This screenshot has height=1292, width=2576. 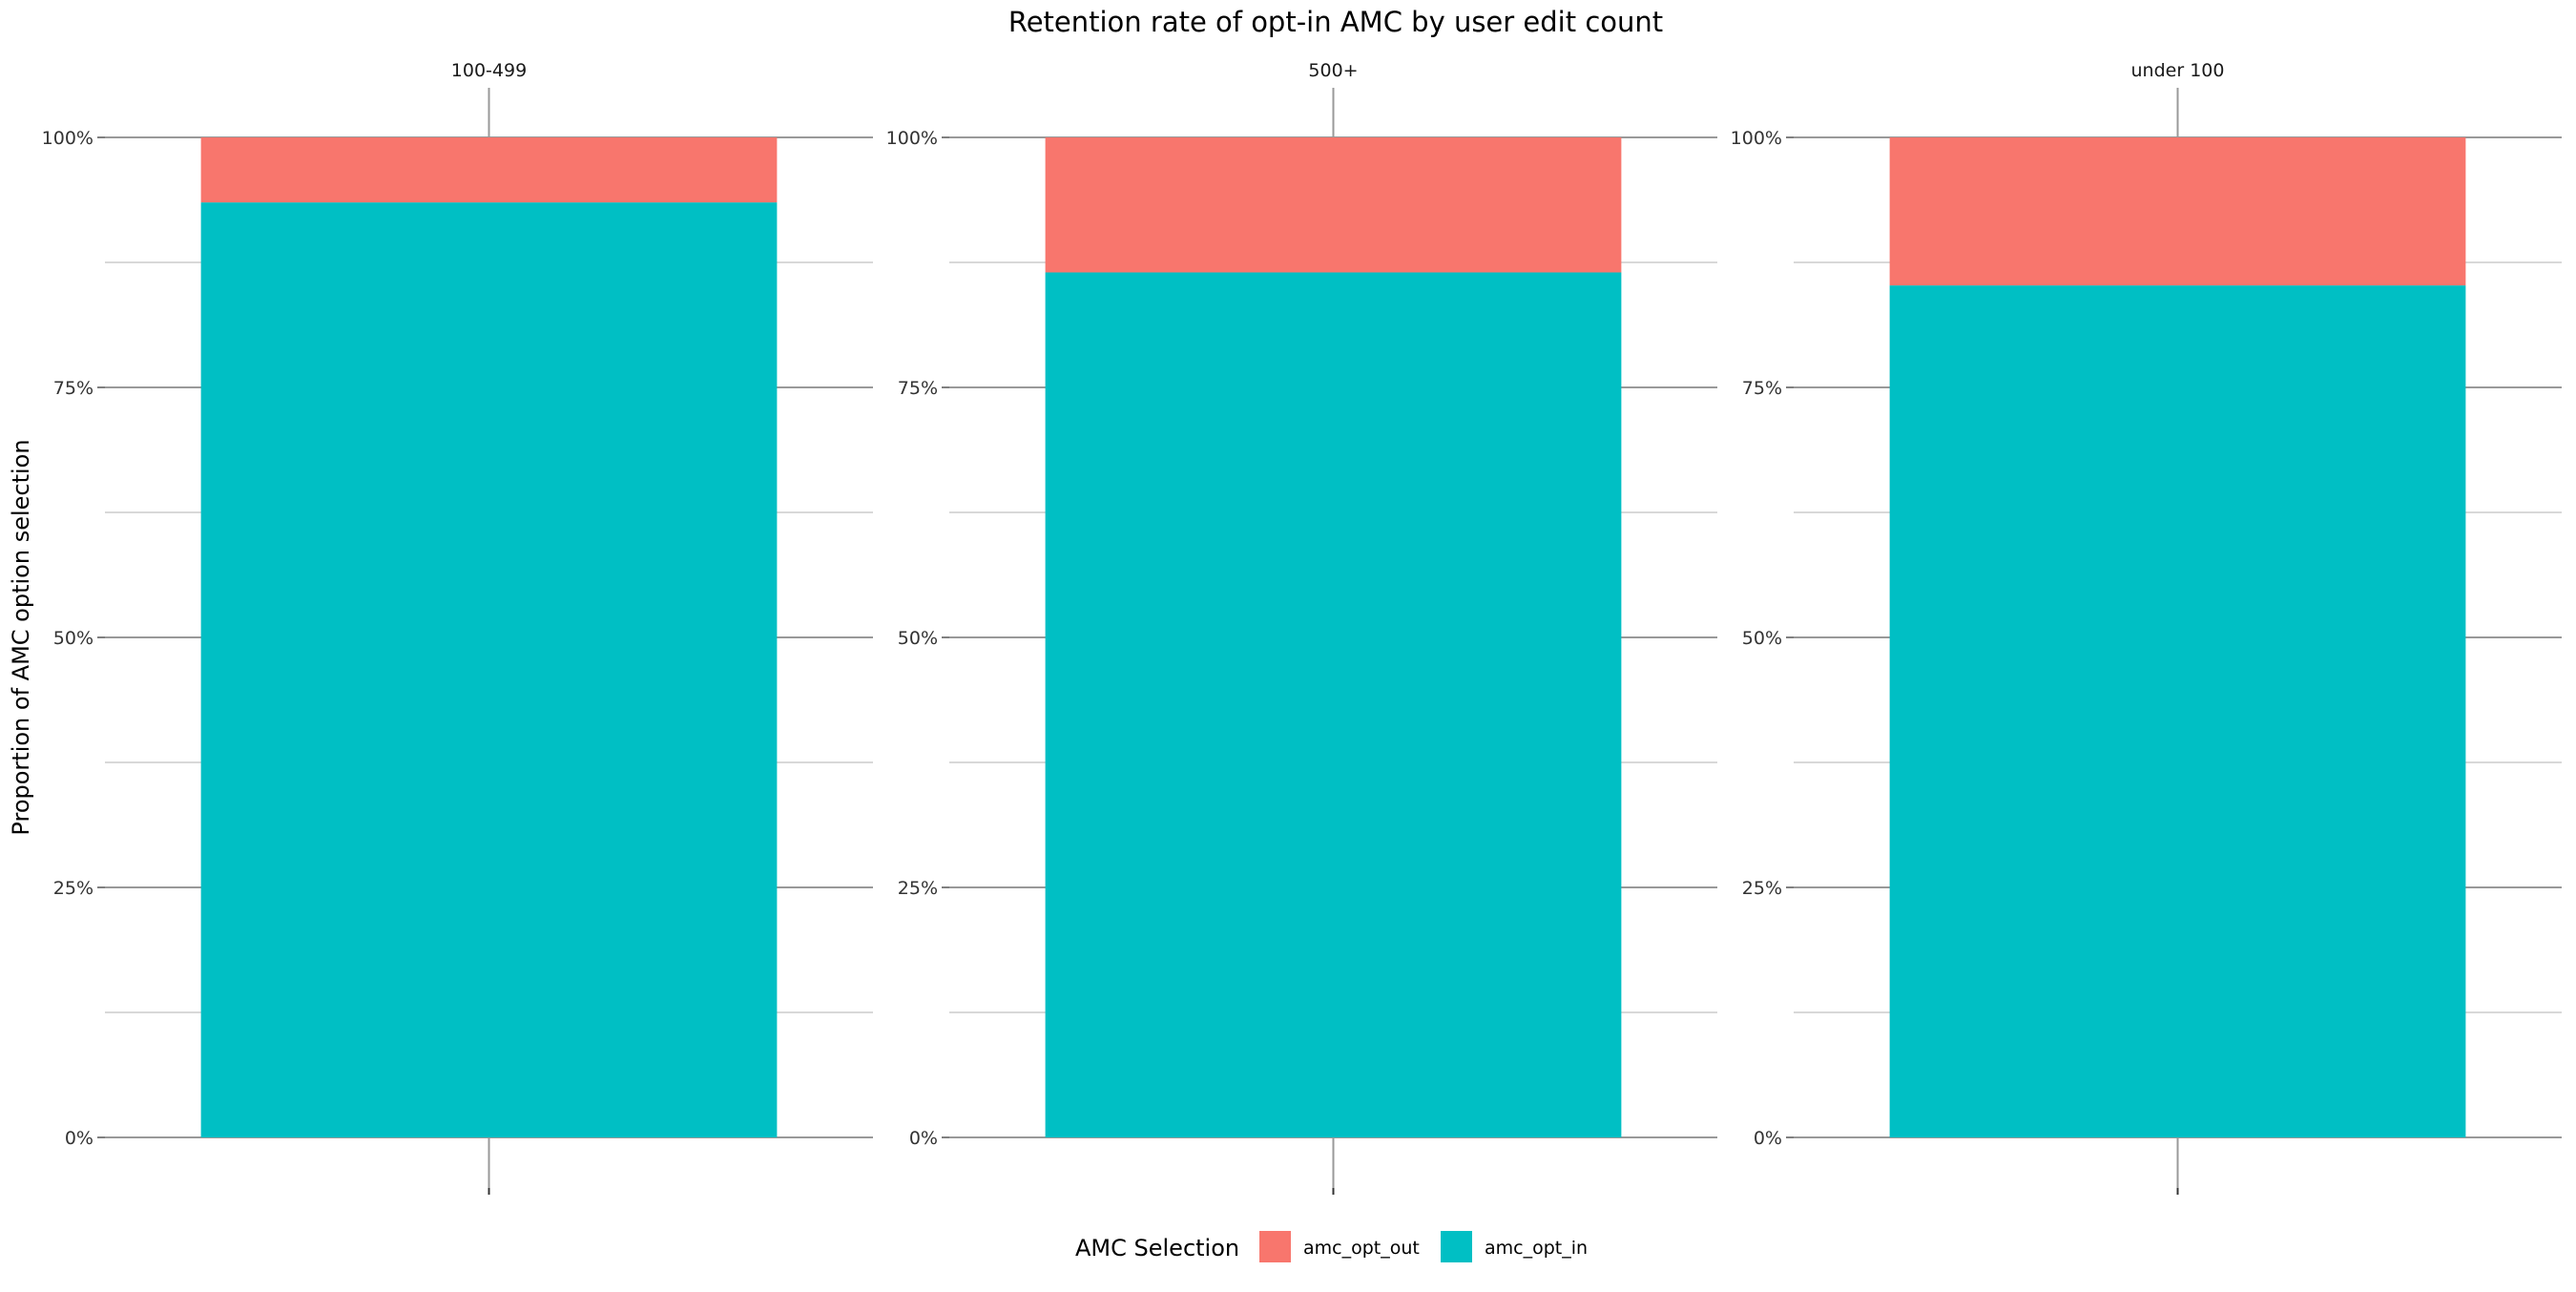 What do you see at coordinates (1333, 71) in the screenshot?
I see `facet-label: 500+` at bounding box center [1333, 71].